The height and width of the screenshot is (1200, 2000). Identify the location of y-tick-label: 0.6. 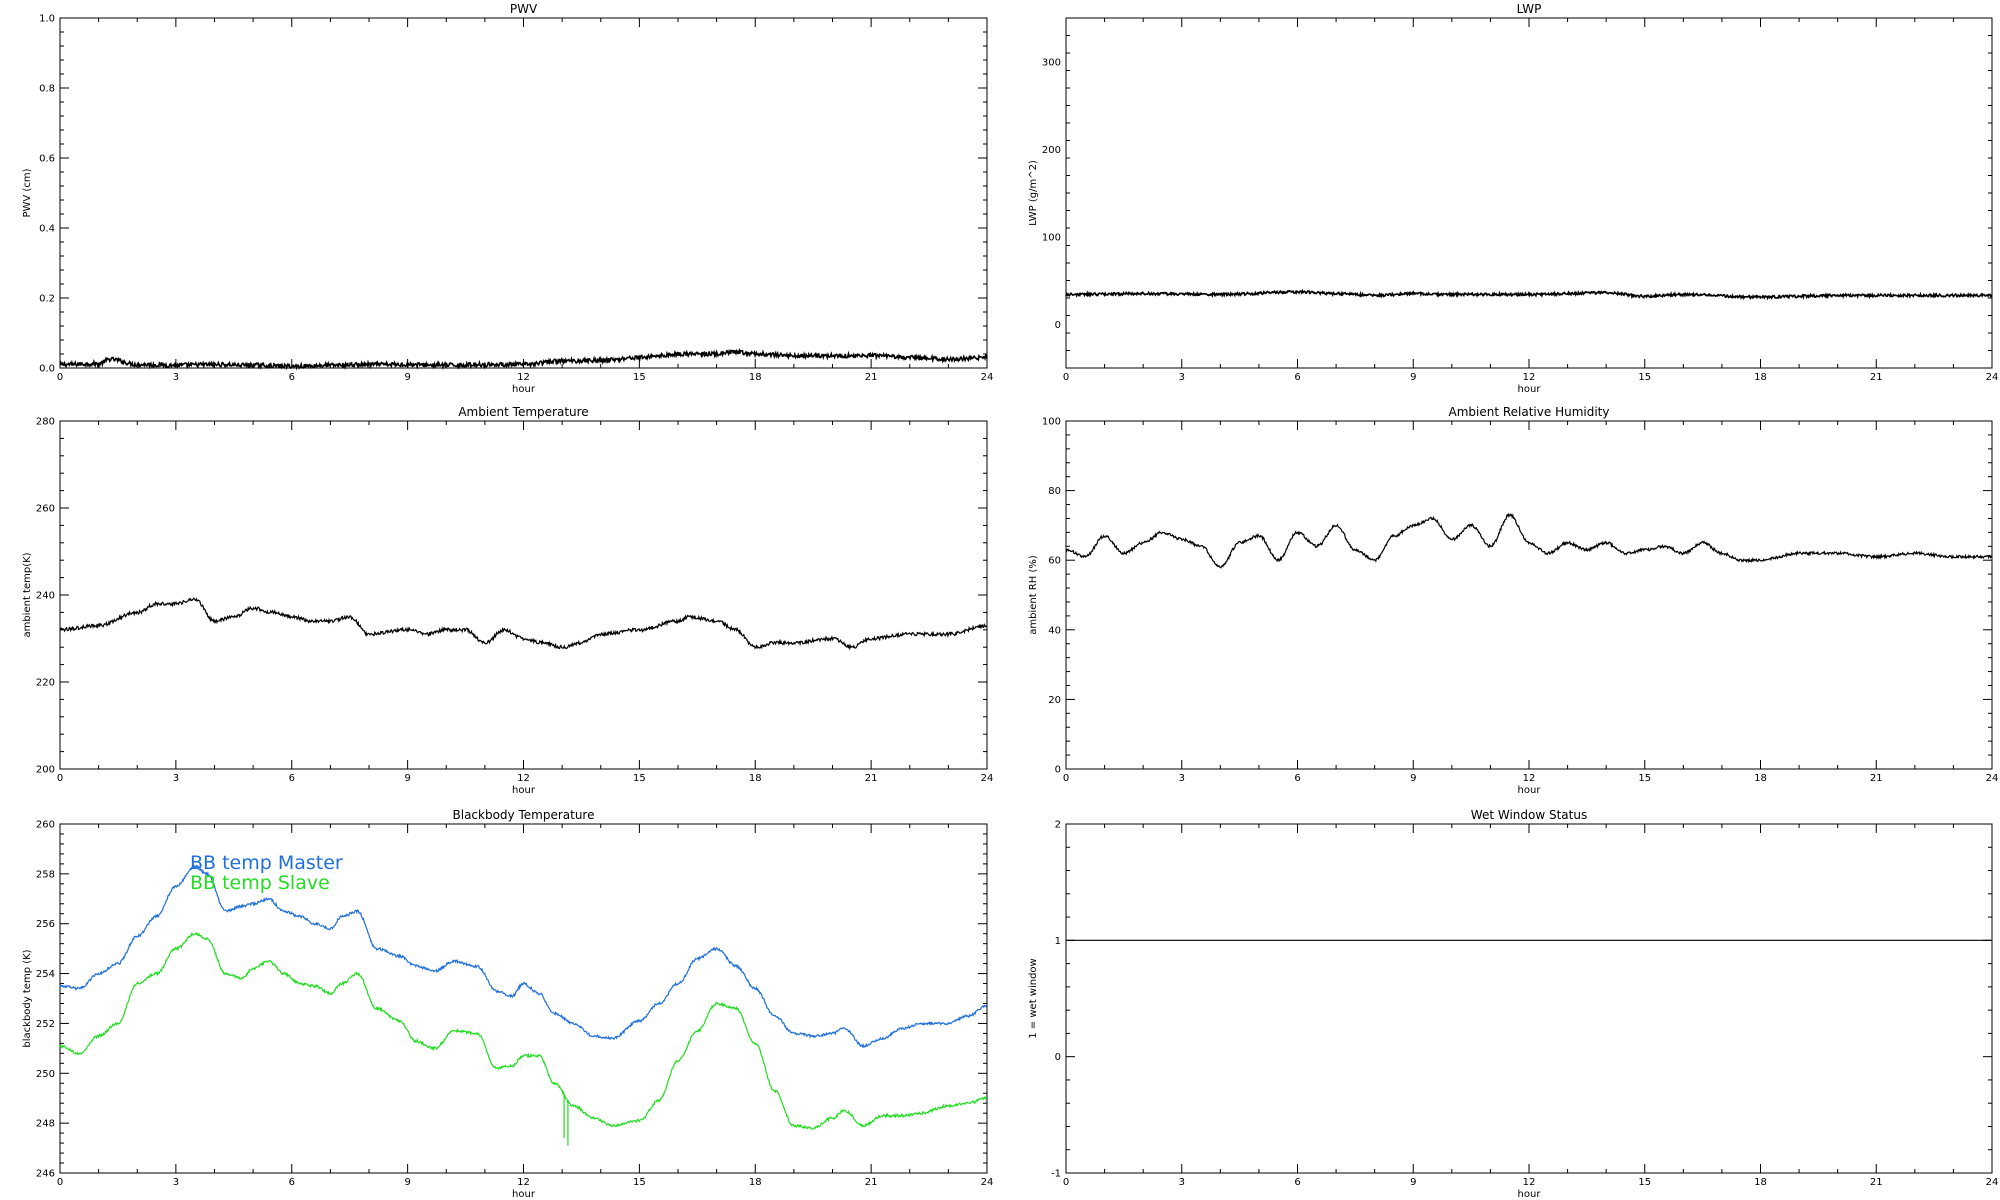
(47, 159).